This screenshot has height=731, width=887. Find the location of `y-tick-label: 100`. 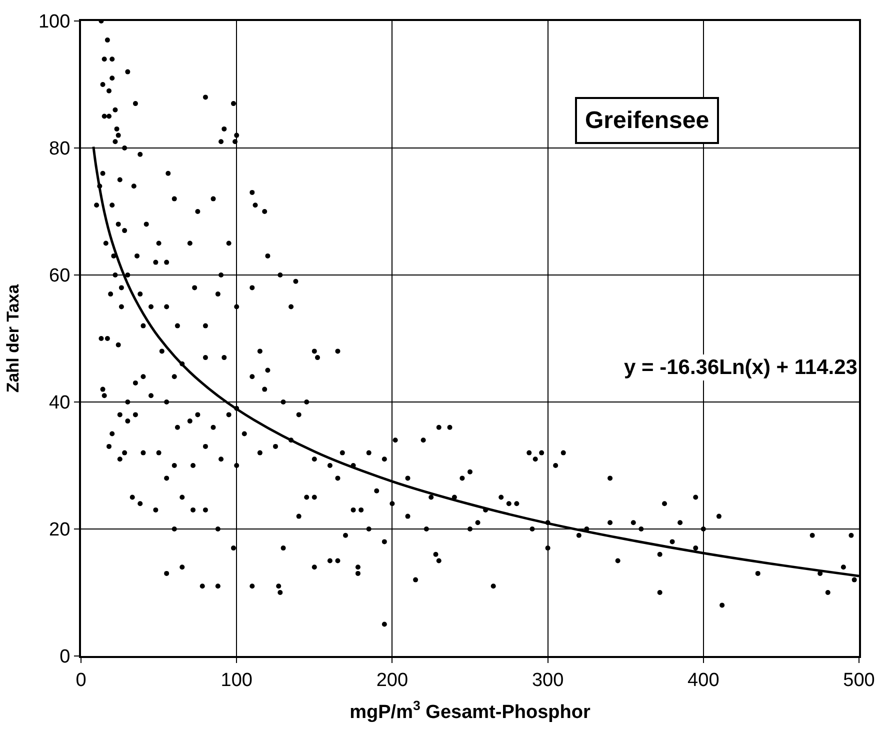

y-tick-label: 100 is located at coordinates (54, 22).